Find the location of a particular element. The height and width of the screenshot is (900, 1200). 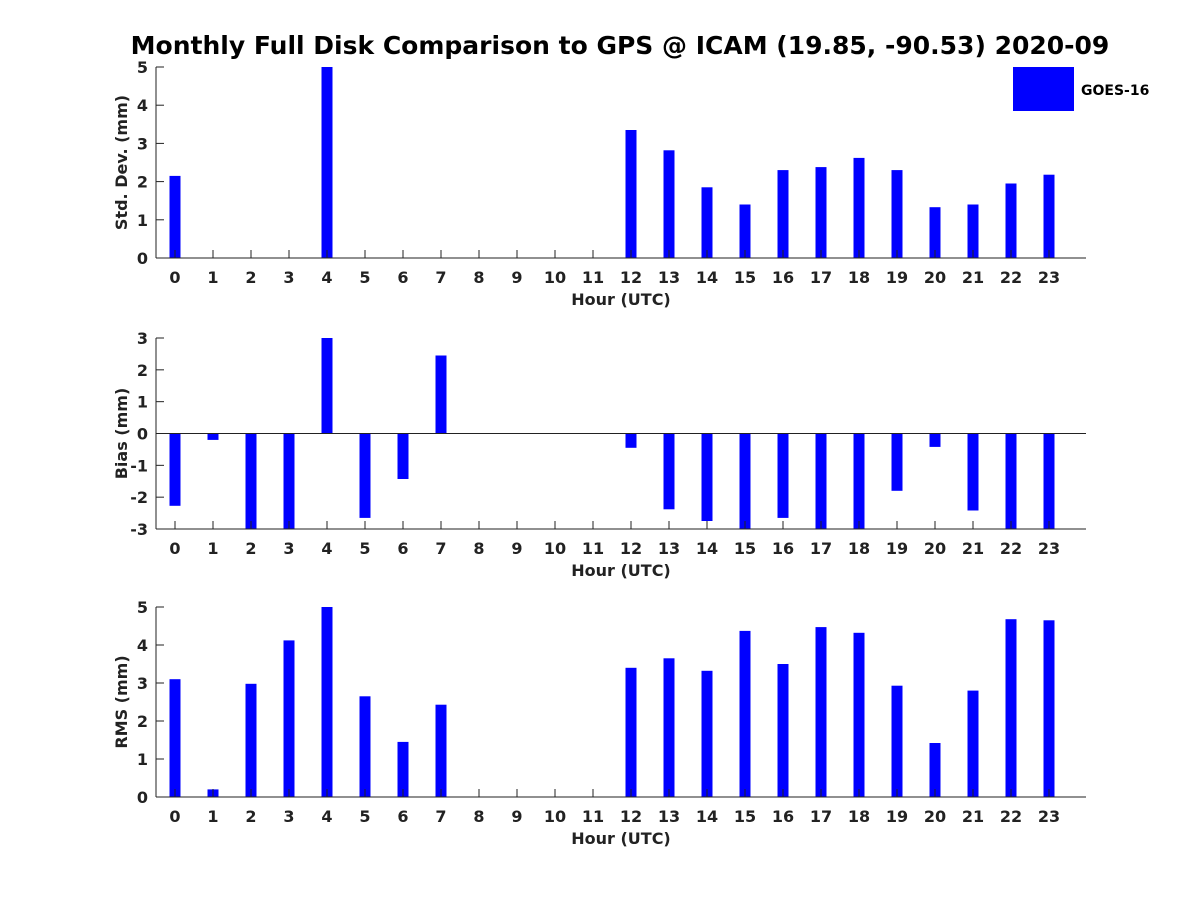

x-tick-label: 17 is located at coordinates (821, 548).